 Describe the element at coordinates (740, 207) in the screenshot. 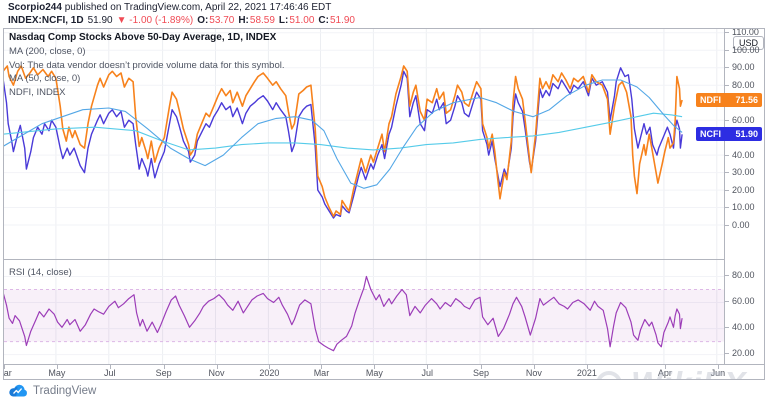

I see `price-tick-label: 10.00` at that location.